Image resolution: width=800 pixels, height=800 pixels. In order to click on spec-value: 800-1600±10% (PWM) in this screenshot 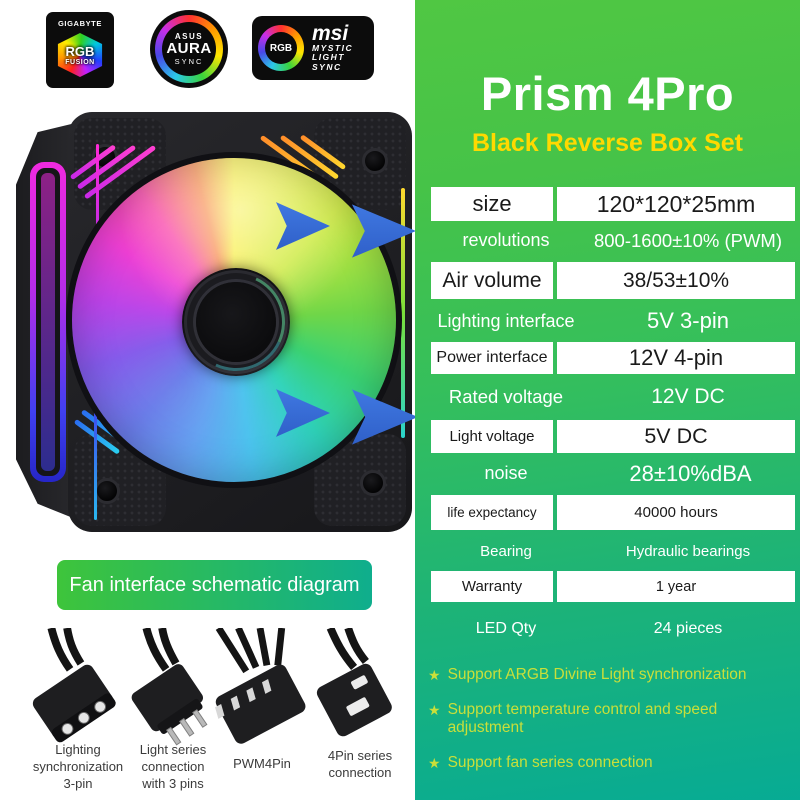, I will do `click(688, 240)`.